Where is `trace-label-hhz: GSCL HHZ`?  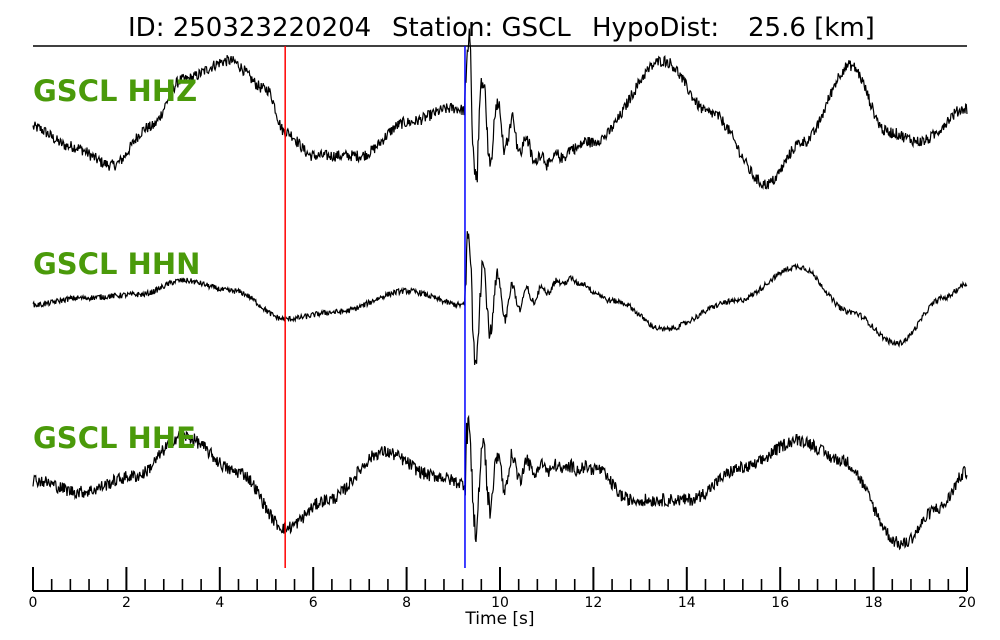 trace-label-hhz: GSCL HHZ is located at coordinates (115, 91).